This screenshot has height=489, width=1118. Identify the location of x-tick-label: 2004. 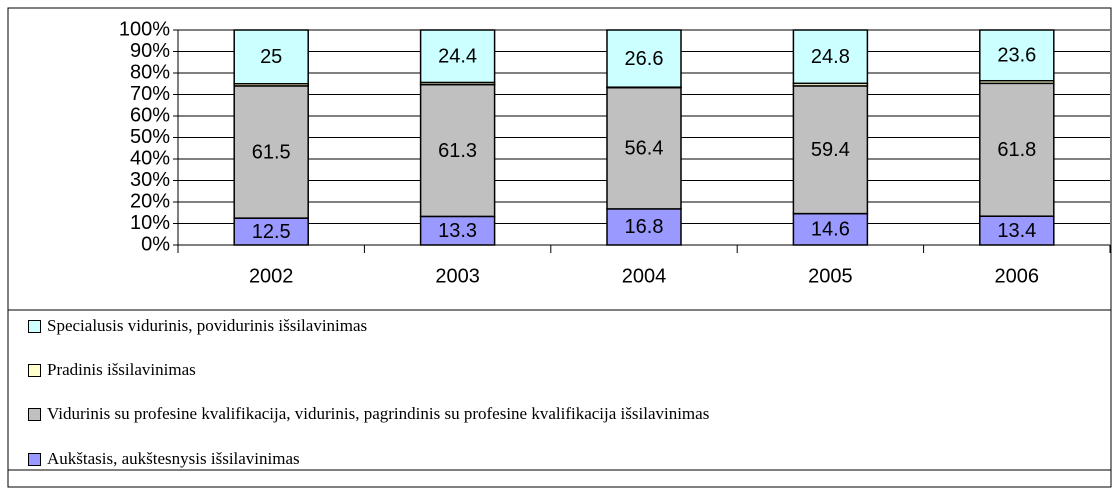
(644, 276).